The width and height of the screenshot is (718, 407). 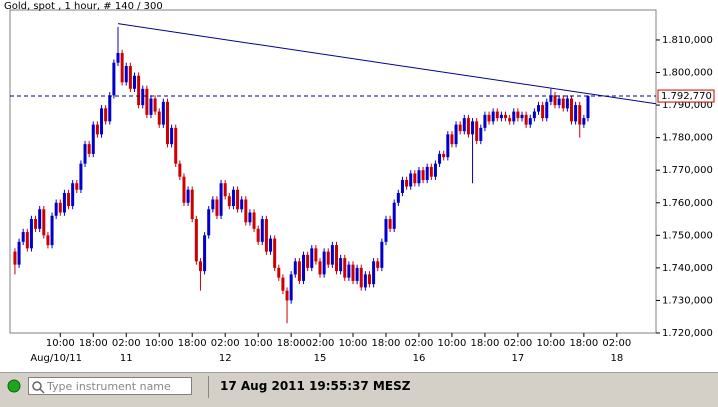 What do you see at coordinates (687, 268) in the screenshot?
I see `y-tick-label: 1.740,000` at bounding box center [687, 268].